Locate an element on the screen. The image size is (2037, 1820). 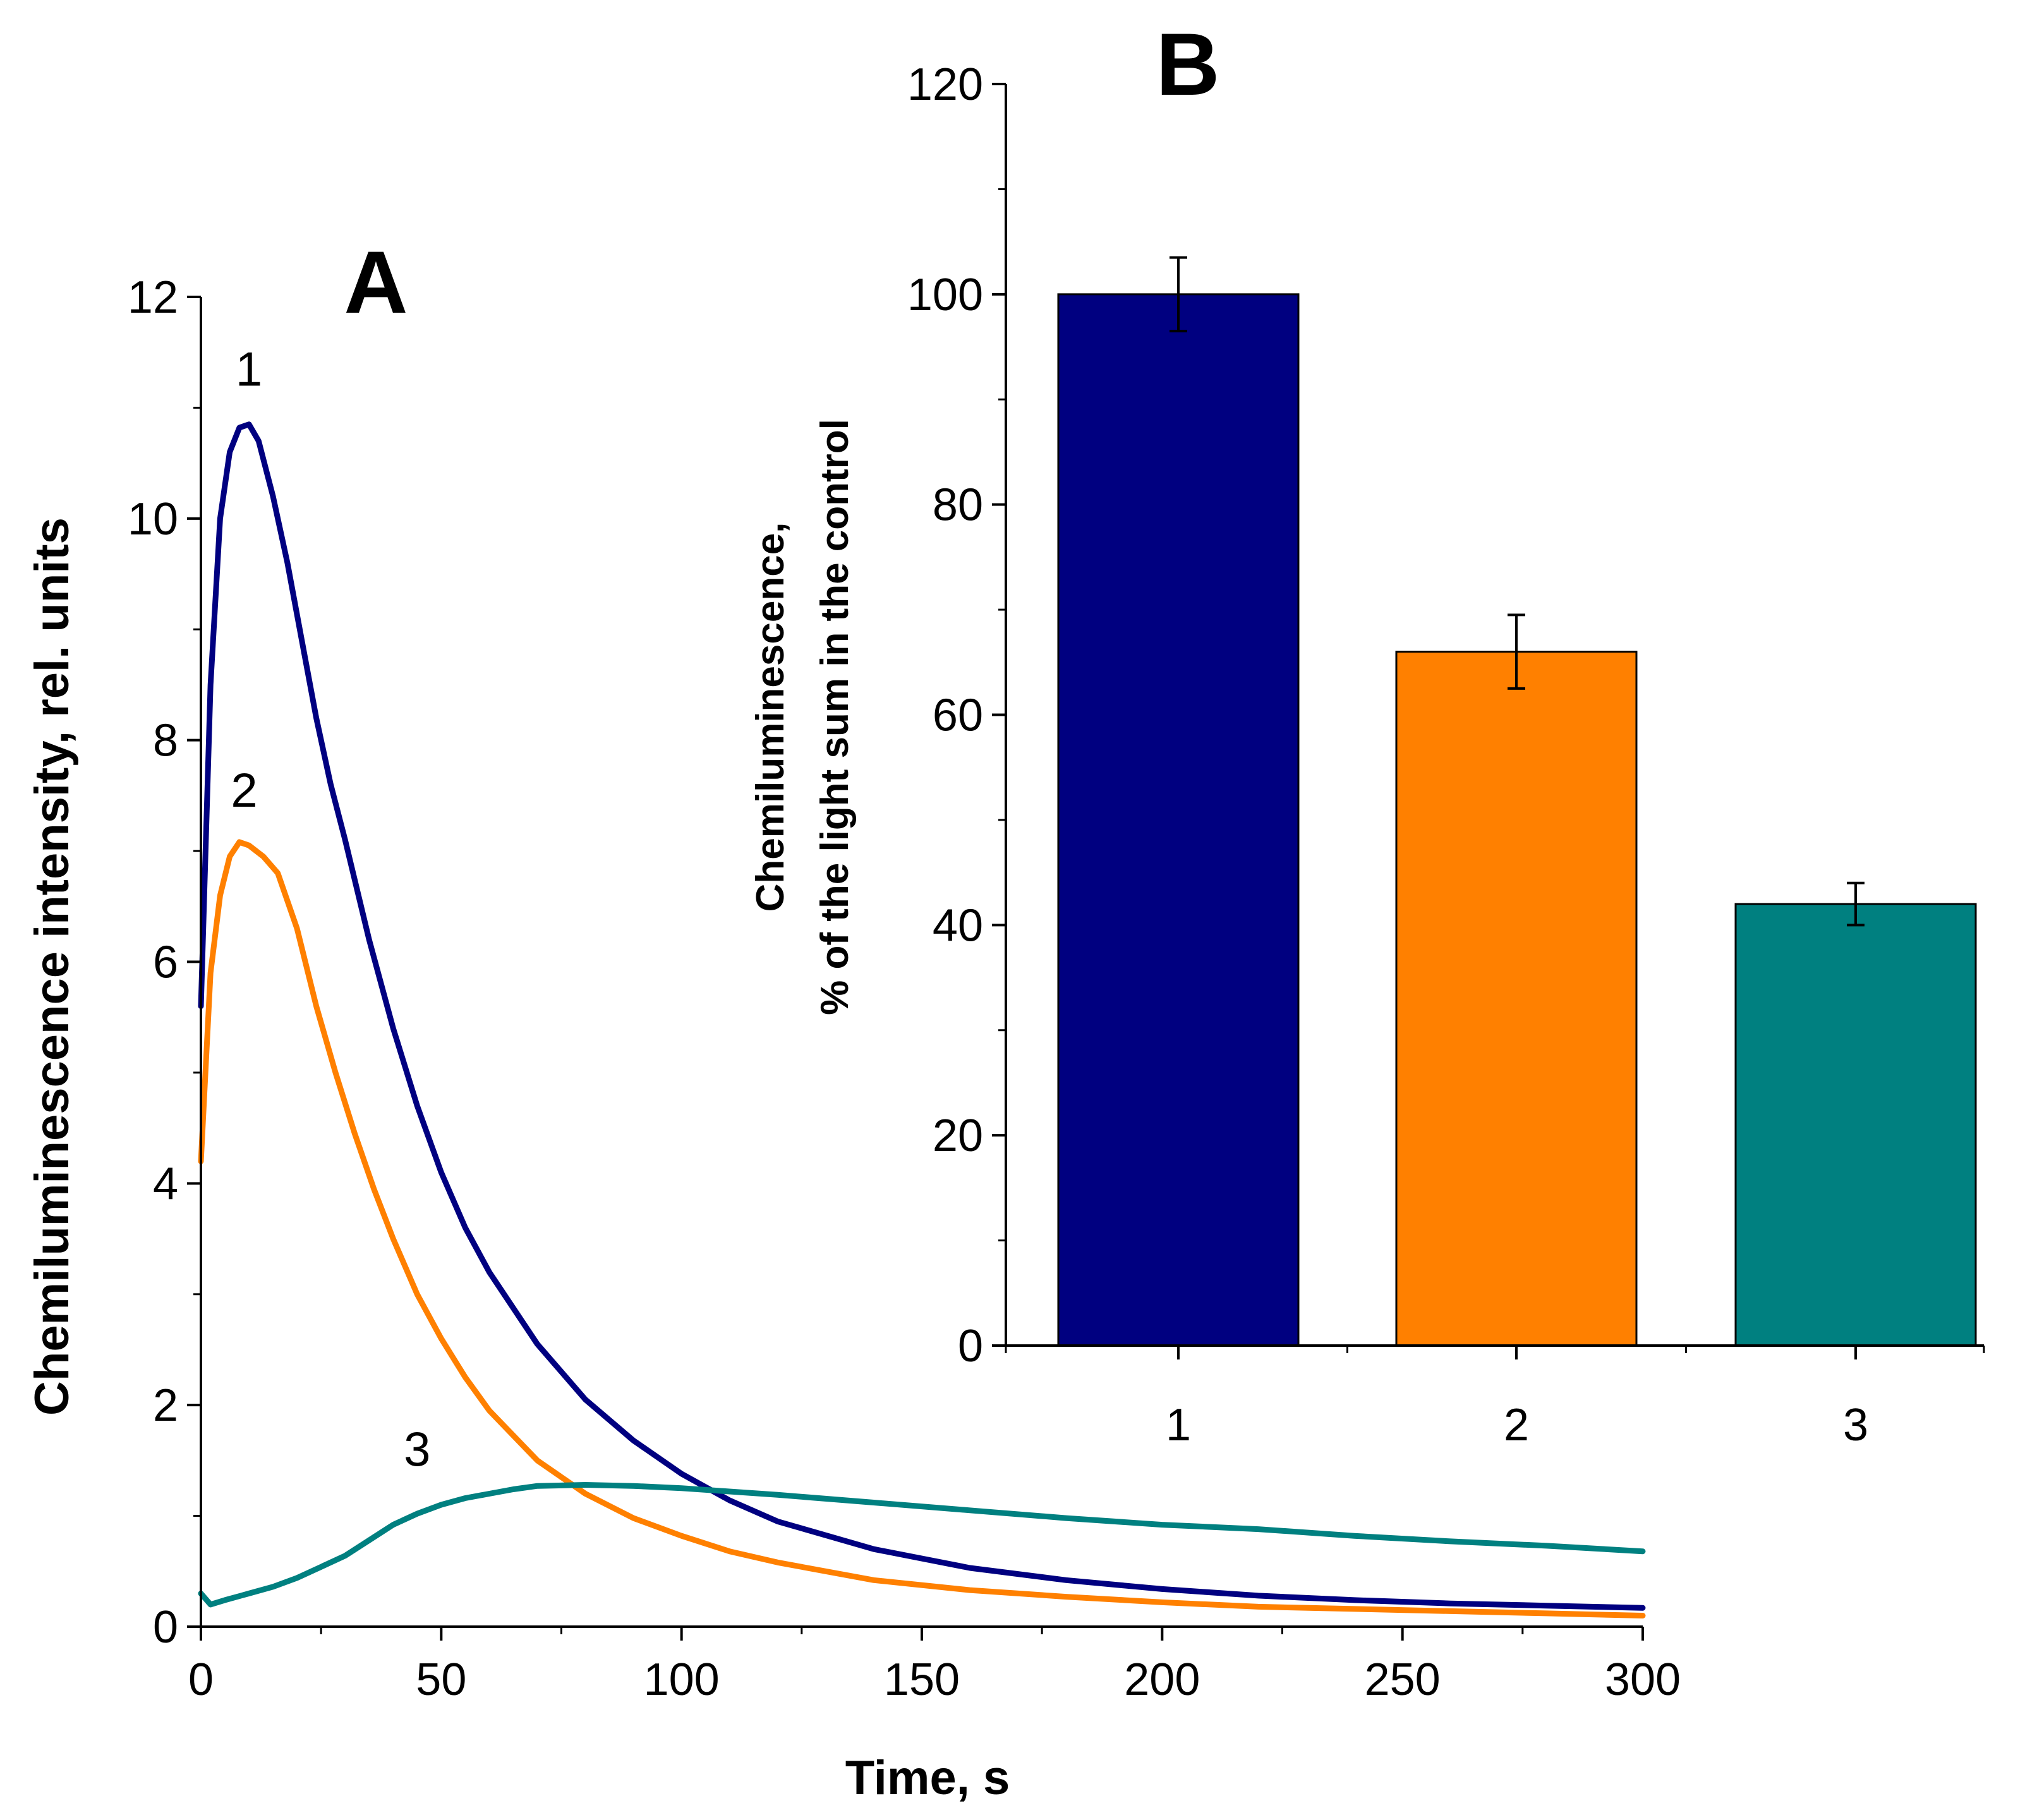
panel-b-y-axis-title-line-2: % of the light sum in the control is located at coordinates (835, 717).